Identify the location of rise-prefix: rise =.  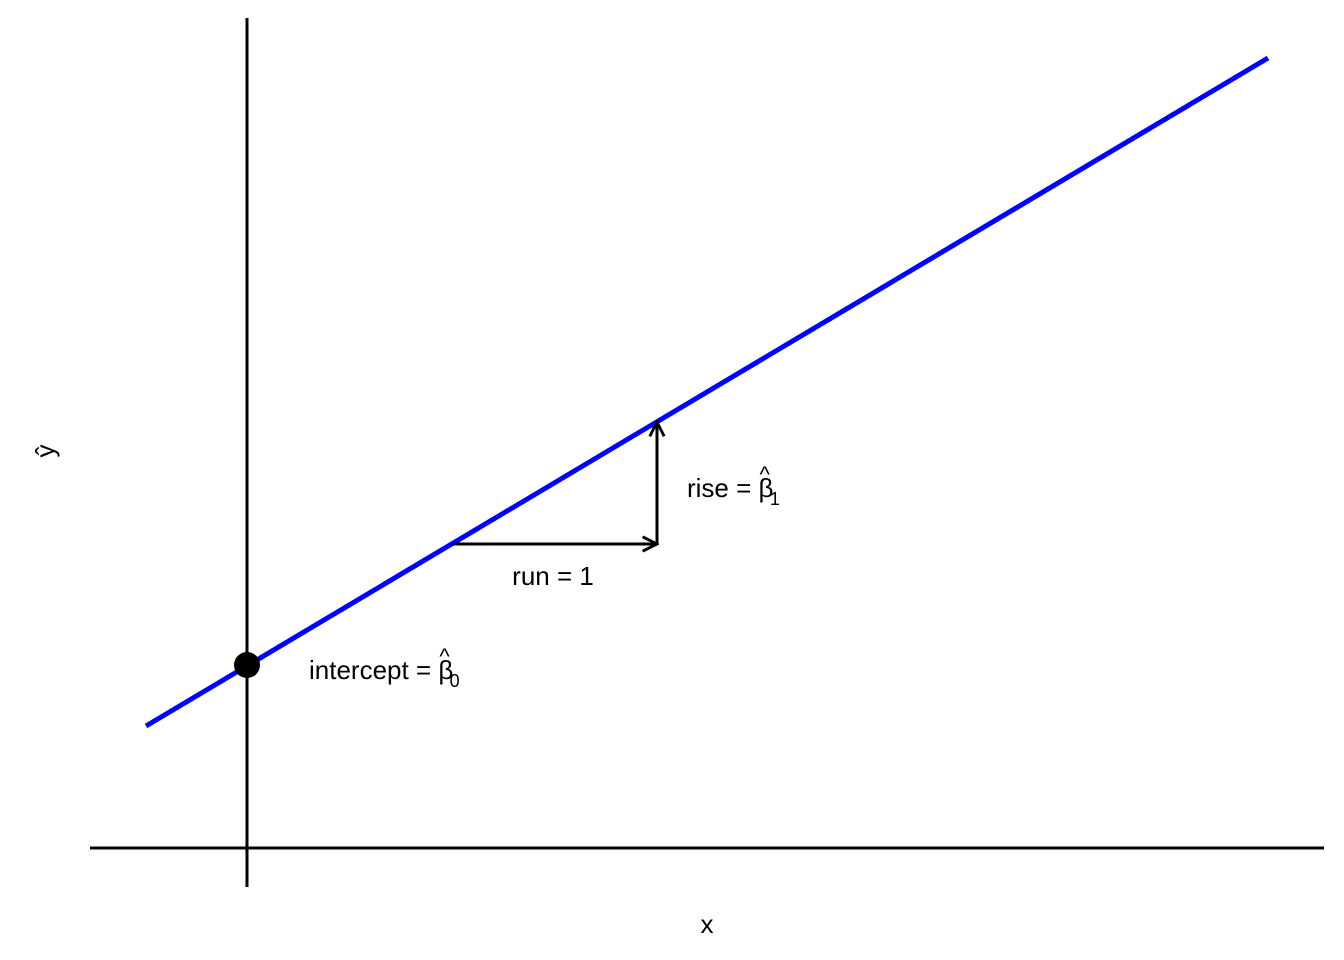
(723, 488).